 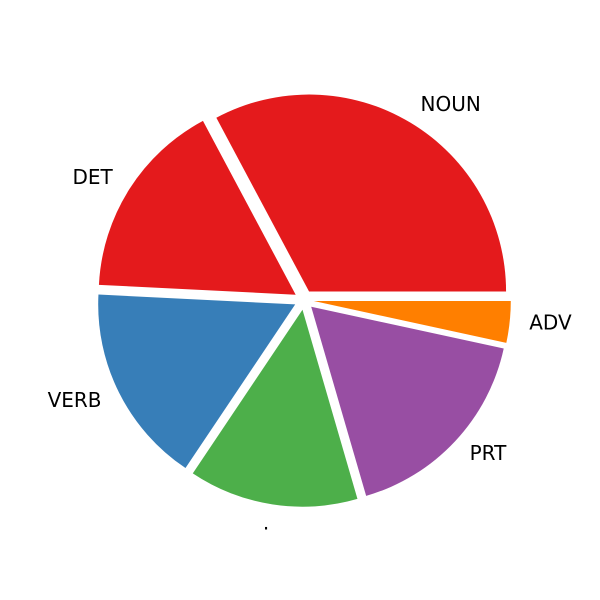 What do you see at coordinates (489, 453) in the screenshot?
I see `pie-label-prt: PRT` at bounding box center [489, 453].